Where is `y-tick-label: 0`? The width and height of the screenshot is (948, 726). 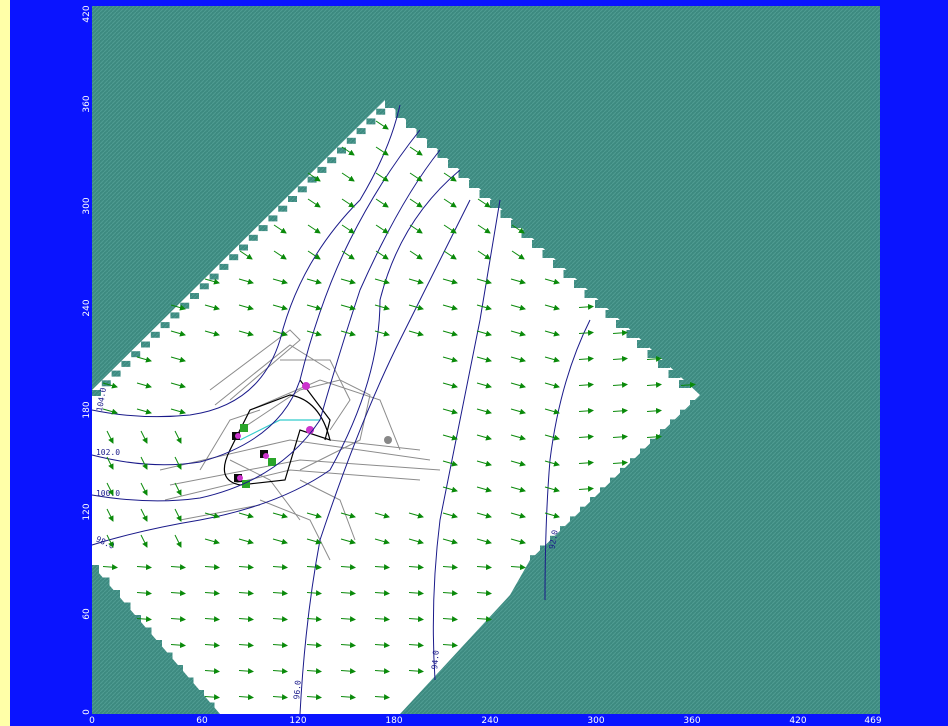 y-tick-label: 0 is located at coordinates (87, 712).